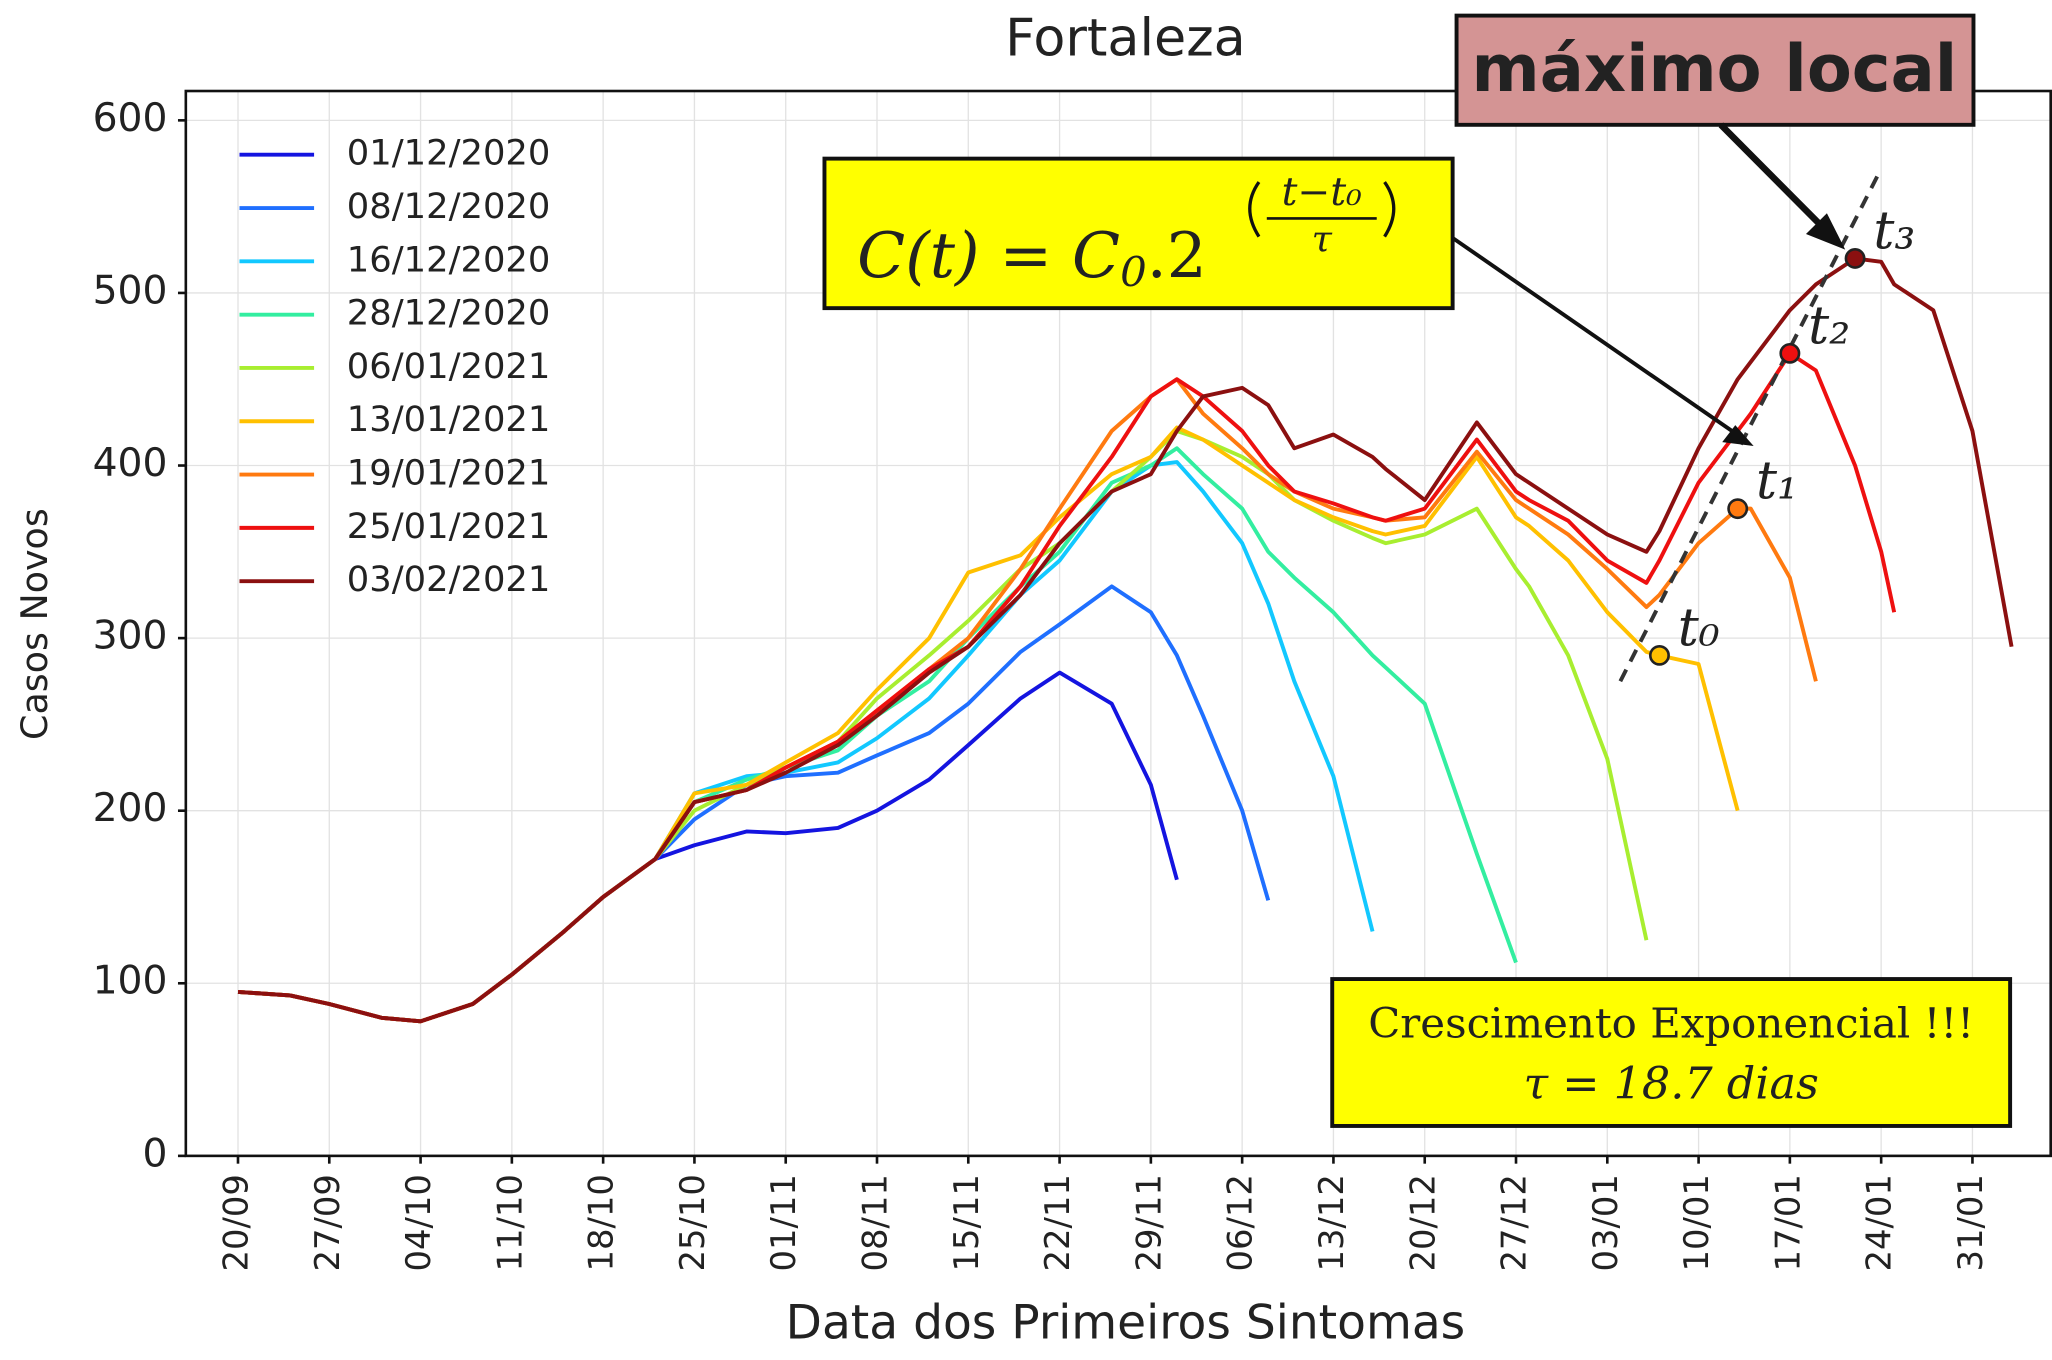  I want to click on chart-title: Fortaleza, so click(1125, 39).